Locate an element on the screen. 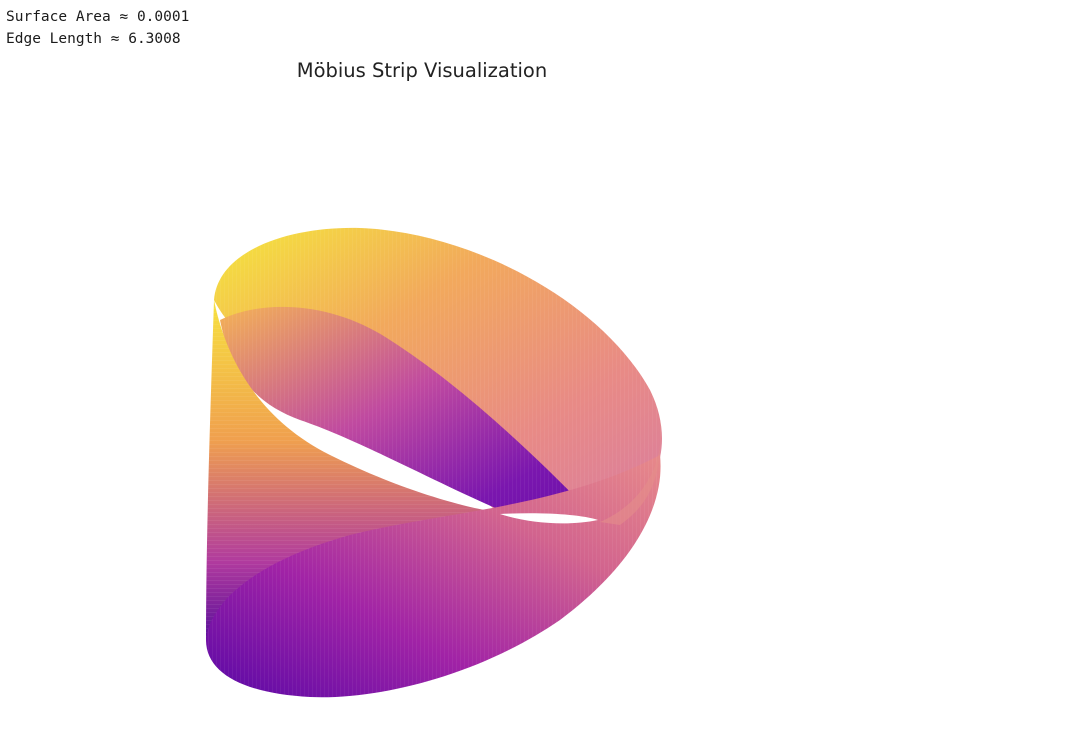 This screenshot has height=749, width=1078. strip-gap is located at coordinates (549, 518).